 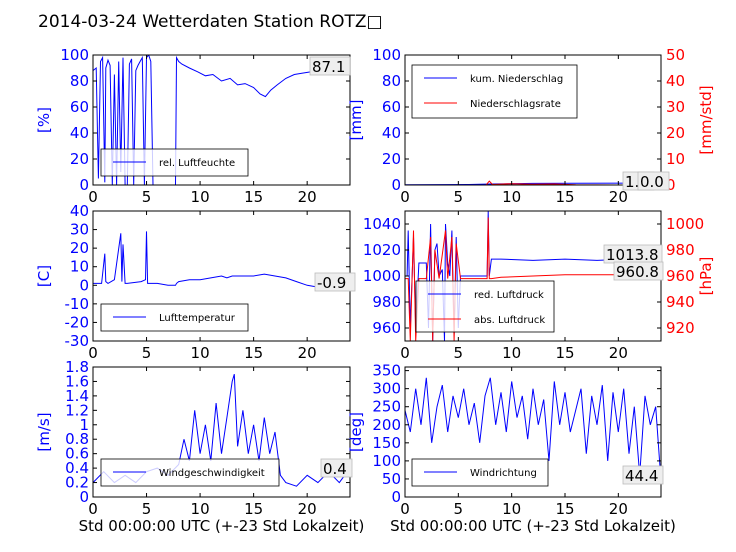 What do you see at coordinates (77, 410) in the screenshot?
I see `y-tick-label: 1.2` at bounding box center [77, 410].